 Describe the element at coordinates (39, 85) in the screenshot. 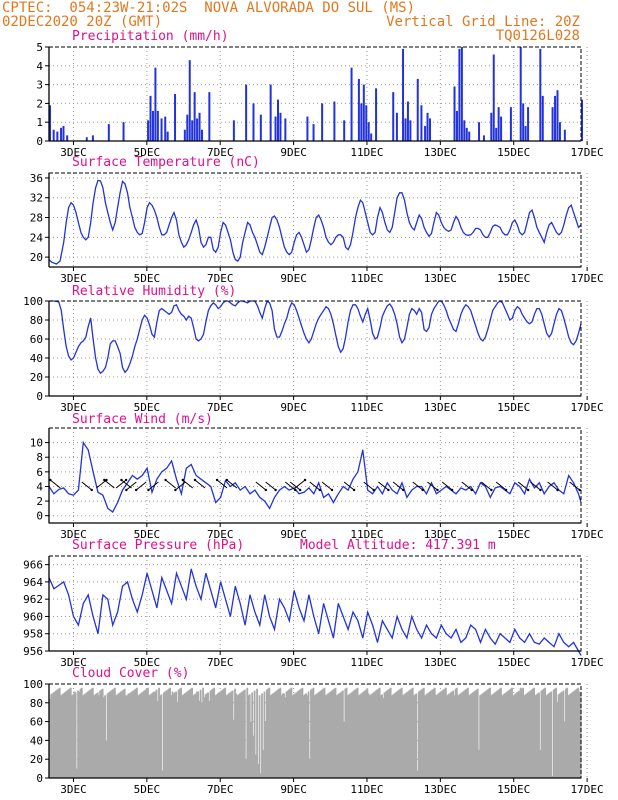

I see `y-tick-label: 3` at that location.